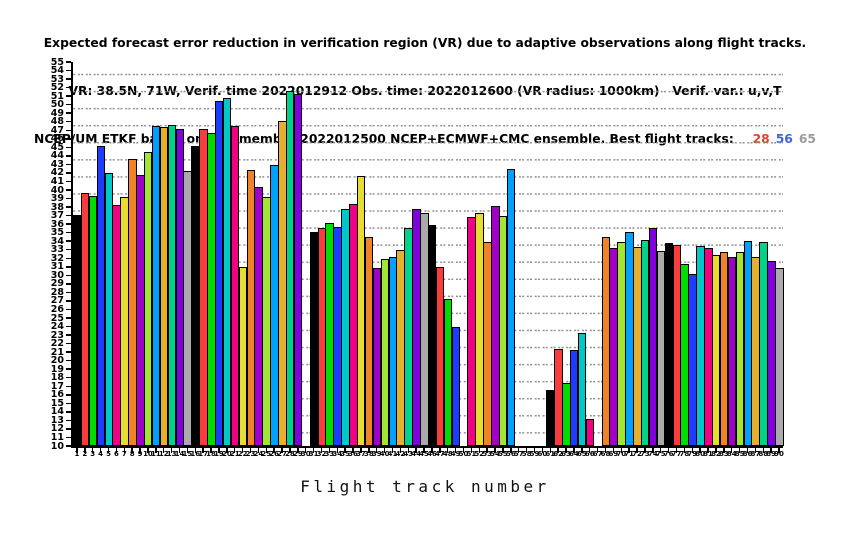 Image resolution: width=850 pixels, height=540 pixels. I want to click on y-tick-label: 15, so click(57, 403).